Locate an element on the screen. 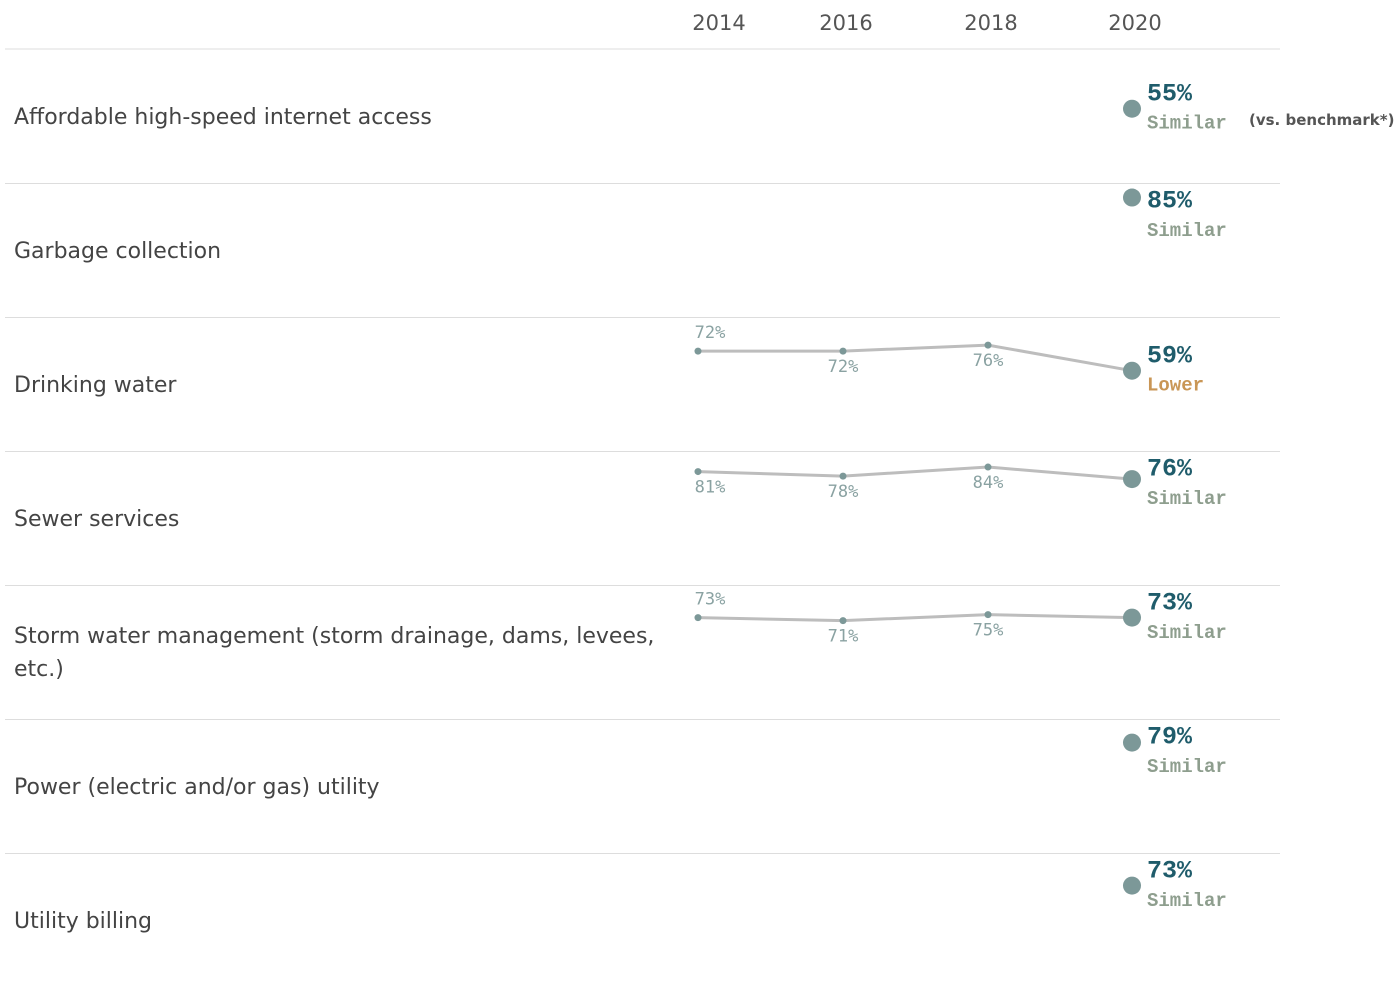 The image size is (1400, 988). row-label: Drinking water is located at coordinates (95, 385).